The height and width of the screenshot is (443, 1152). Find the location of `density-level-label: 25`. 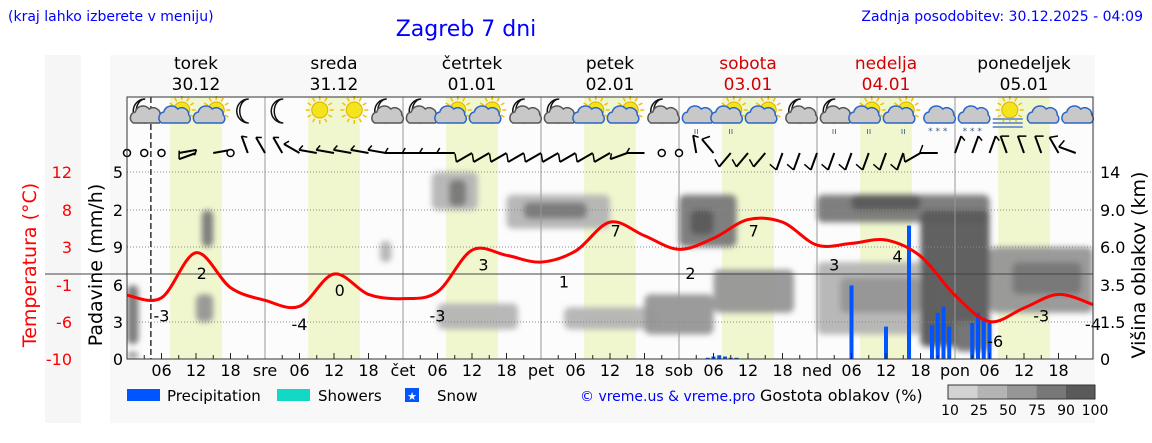

density-level-label: 25 is located at coordinates (979, 411).